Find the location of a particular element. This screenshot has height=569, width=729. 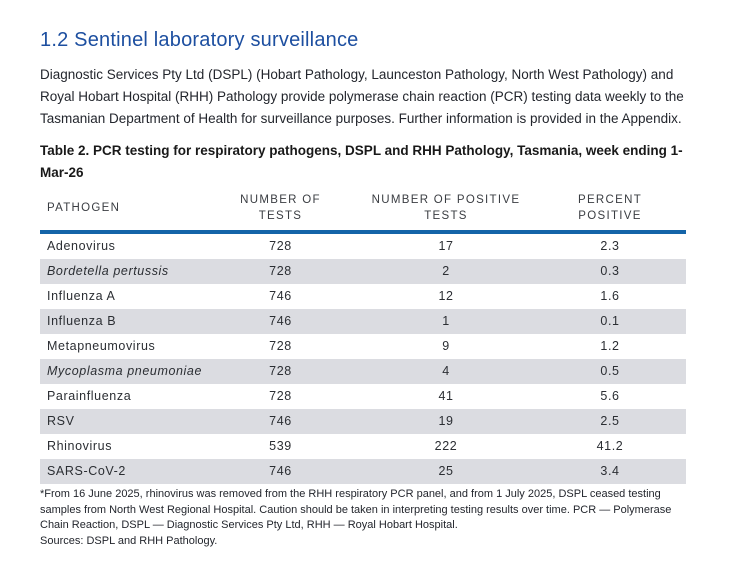

percent-cell: 3.4 is located at coordinates (610, 471).